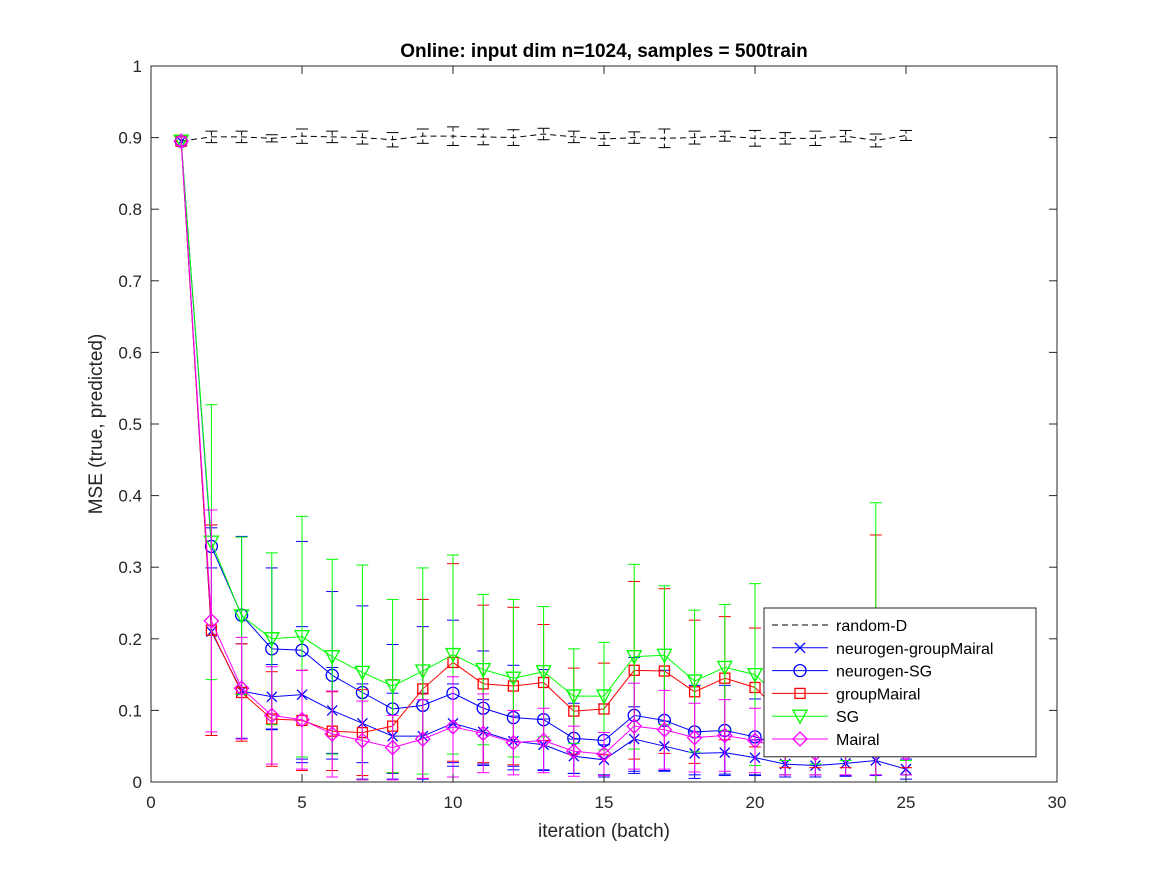  Describe the element at coordinates (906, 802) in the screenshot. I see `x-tick-label: 25` at that location.